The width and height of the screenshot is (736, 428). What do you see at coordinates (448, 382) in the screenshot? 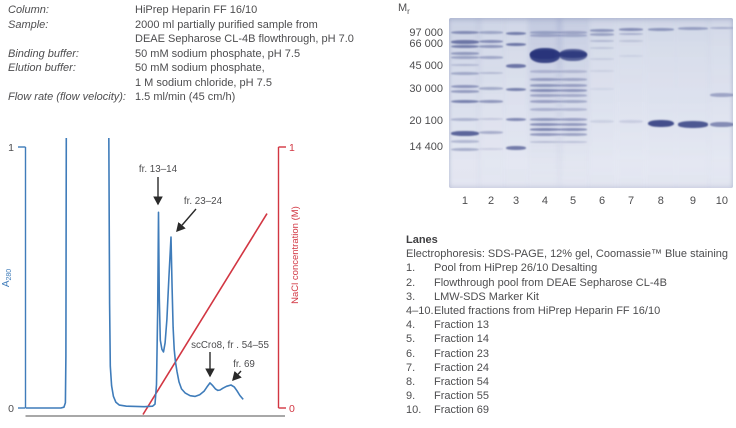
I see `legend-item: 8. Fraction 54` at bounding box center [448, 382].